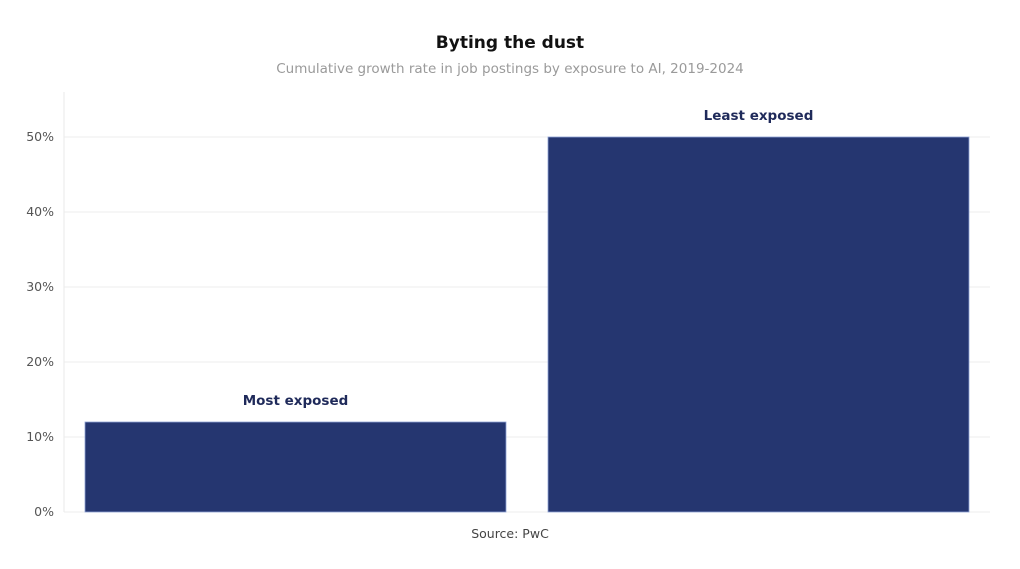 Image resolution: width=1020 pixels, height=569 pixels. What do you see at coordinates (40, 211) in the screenshot?
I see `y-tick-label: 40%` at bounding box center [40, 211].